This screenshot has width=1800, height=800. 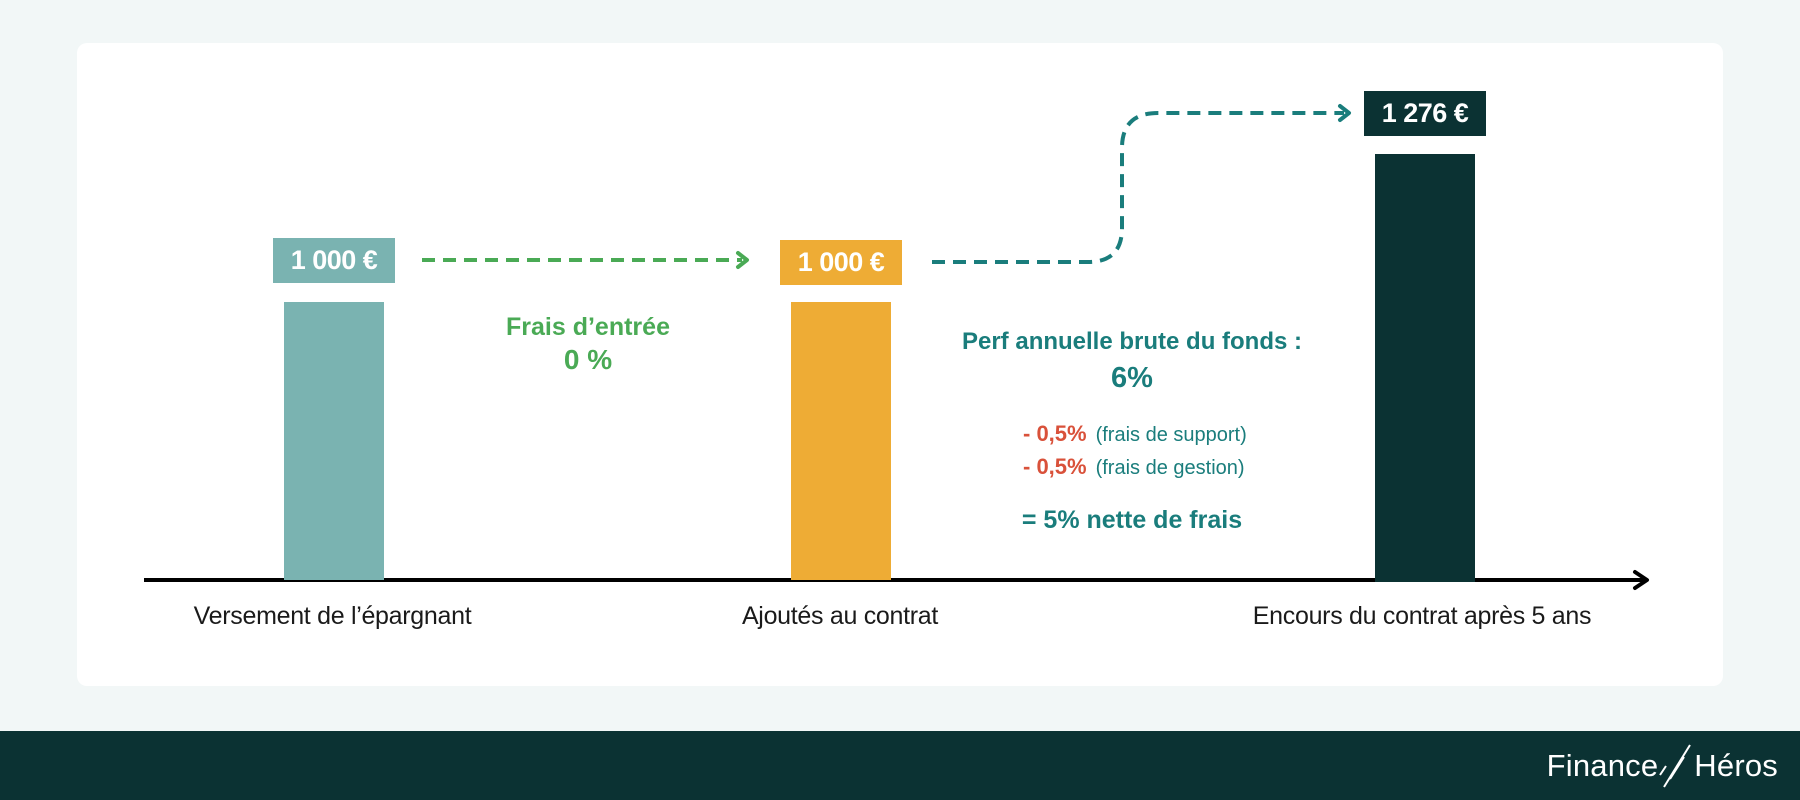 I want to click on axis-label-versement: Versement de l’épargnant, so click(x=332, y=616).